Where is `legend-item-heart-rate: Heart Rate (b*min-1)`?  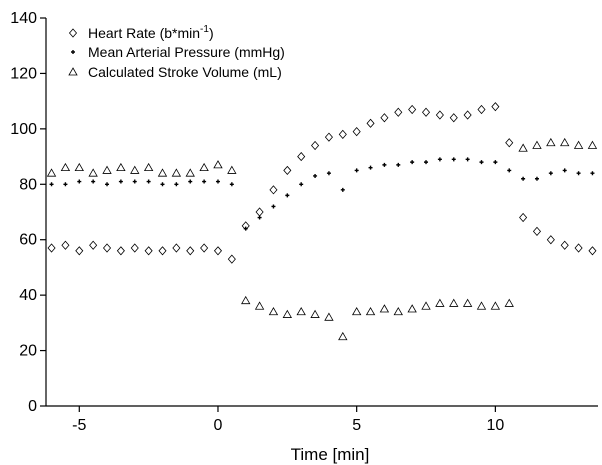
legend-item-heart-rate: Heart Rate (b*min-1) is located at coordinates (141, 32).